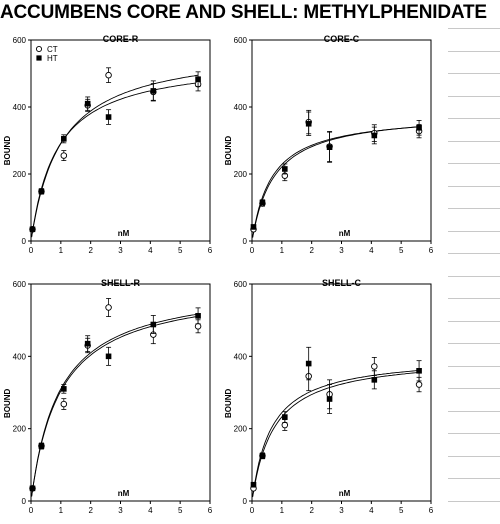 The height and width of the screenshot is (524, 500). Describe the element at coordinates (121, 39) in the screenshot. I see `chart-title: CORE-R` at that location.